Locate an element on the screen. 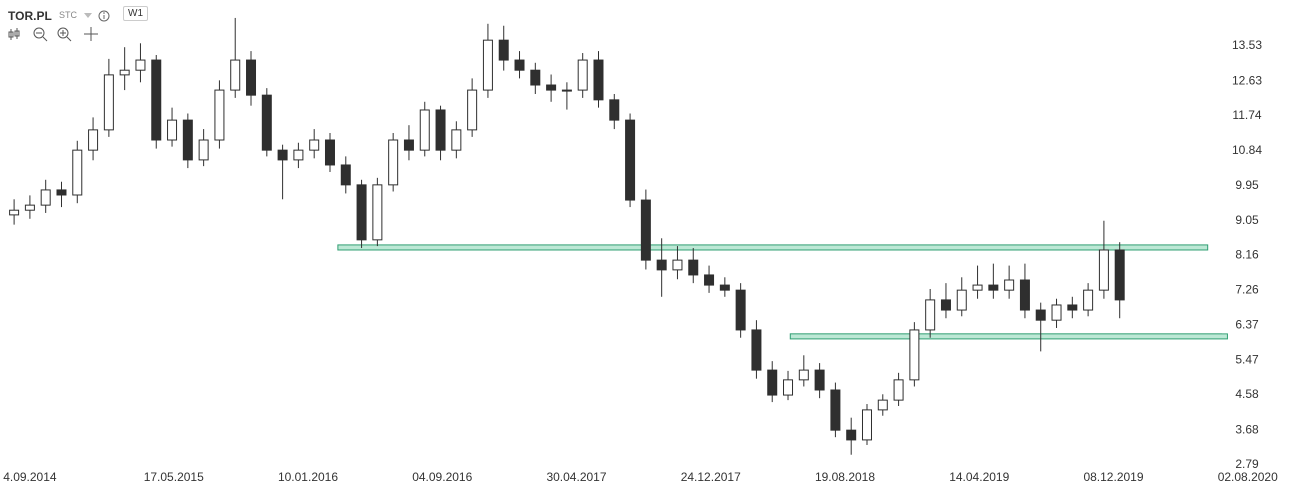 This screenshot has width=1294, height=491. y-tick-label: 6.37 is located at coordinates (1247, 324).